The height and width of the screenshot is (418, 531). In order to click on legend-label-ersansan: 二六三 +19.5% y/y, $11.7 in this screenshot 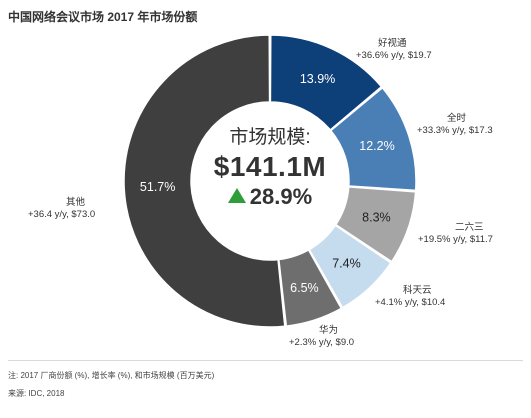, I will do `click(455, 234)`.